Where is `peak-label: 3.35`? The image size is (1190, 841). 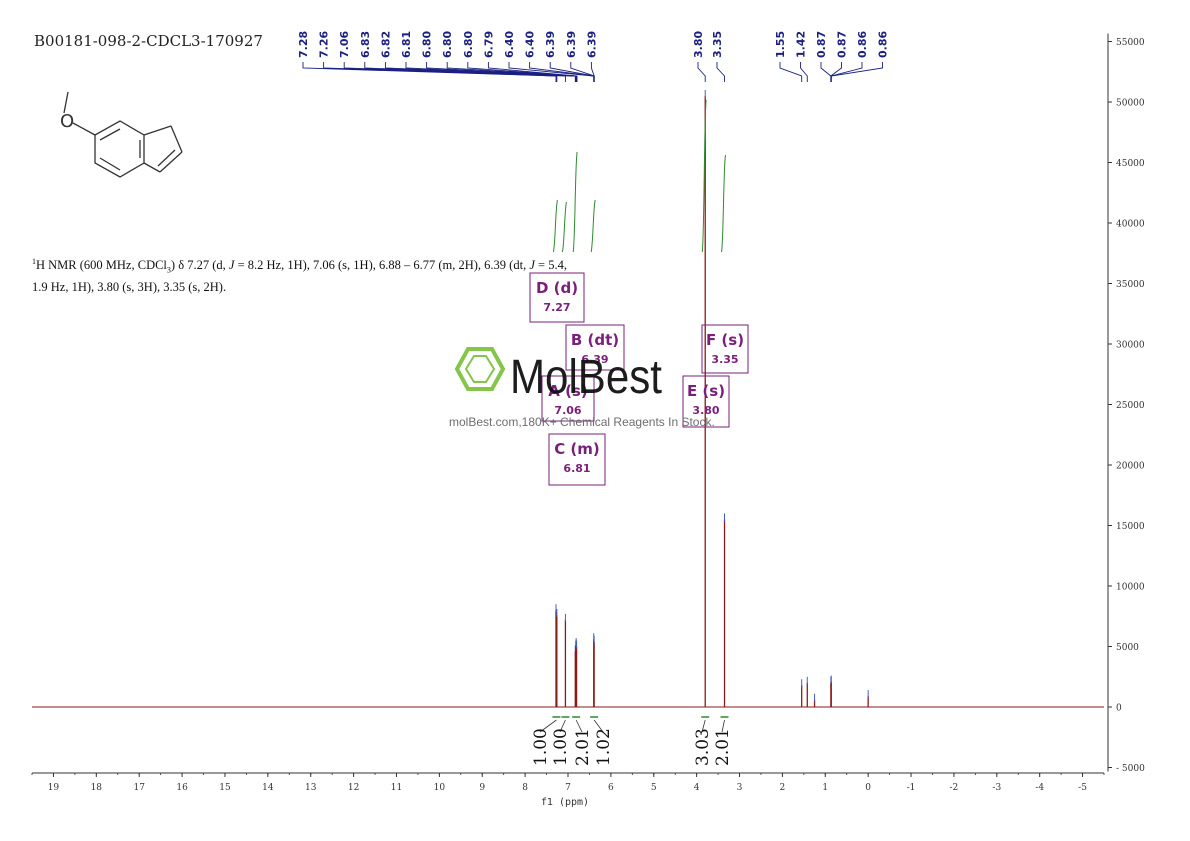 peak-label: 3.35 is located at coordinates (717, 44).